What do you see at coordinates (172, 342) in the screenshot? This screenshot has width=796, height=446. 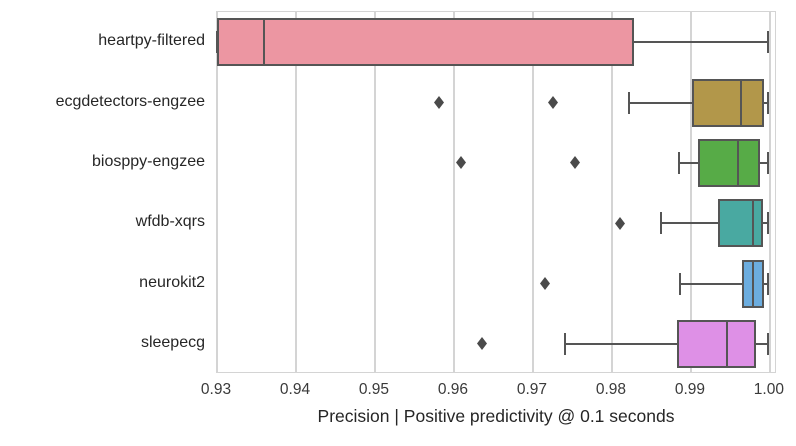 I see `y-category-label: sleepecg` at bounding box center [172, 342].